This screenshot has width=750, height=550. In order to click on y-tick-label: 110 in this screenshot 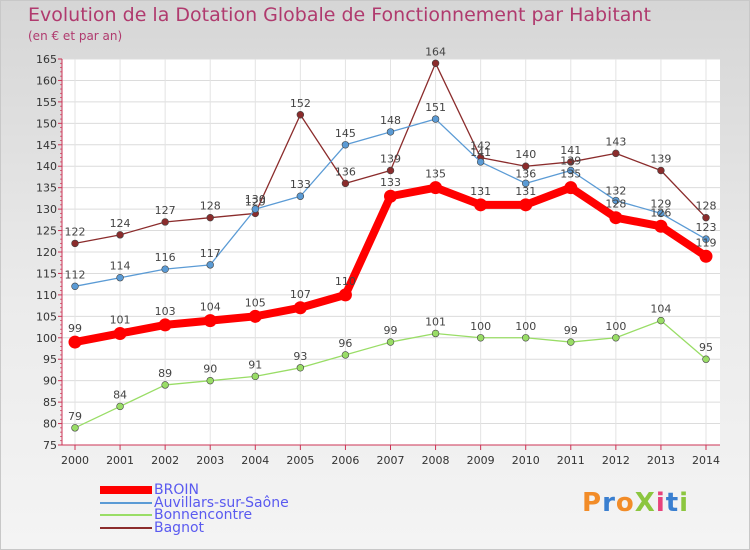, I will do `click(46, 295)`.